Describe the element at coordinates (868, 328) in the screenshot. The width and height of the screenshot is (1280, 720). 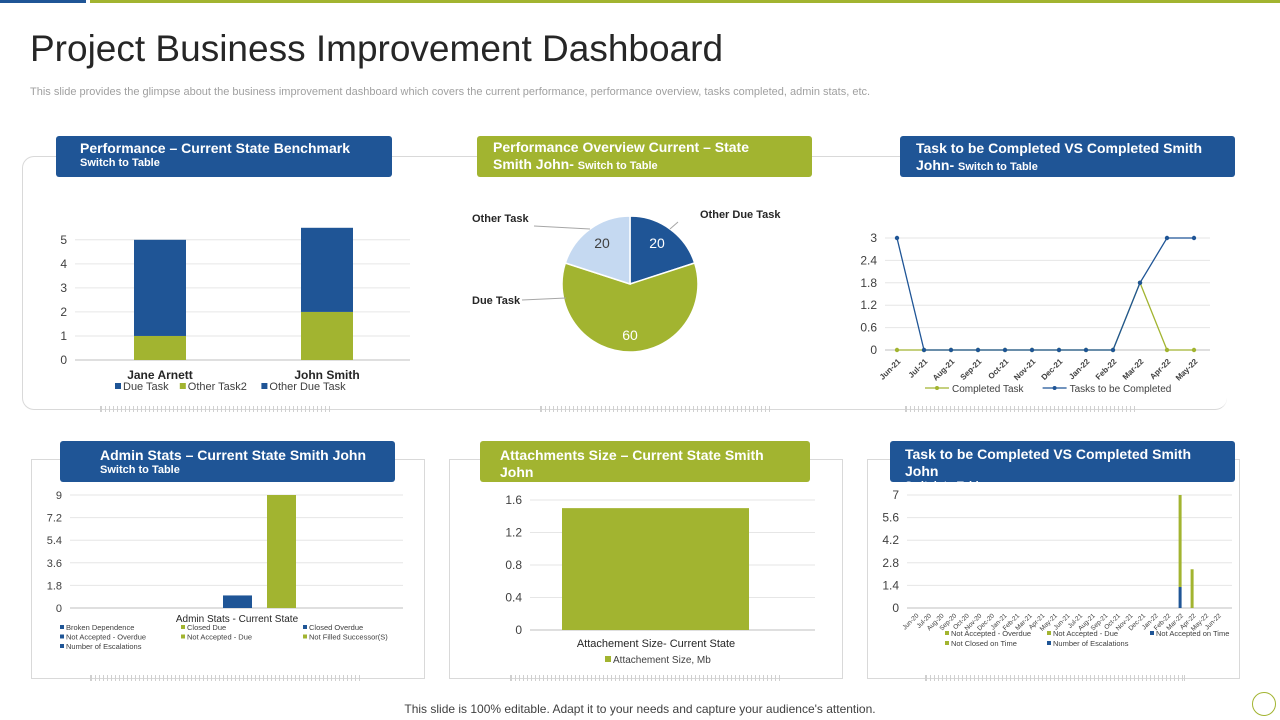
I see `tasks-line-ytick-label: 0.6` at that location.